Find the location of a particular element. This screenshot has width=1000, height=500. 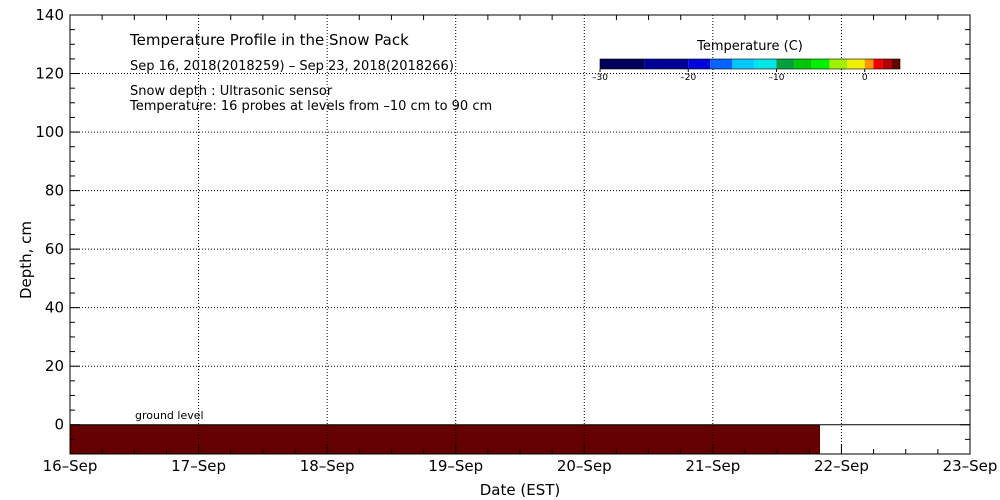

legend-ticks: –30 –20 –10 0 is located at coordinates (730, 76).